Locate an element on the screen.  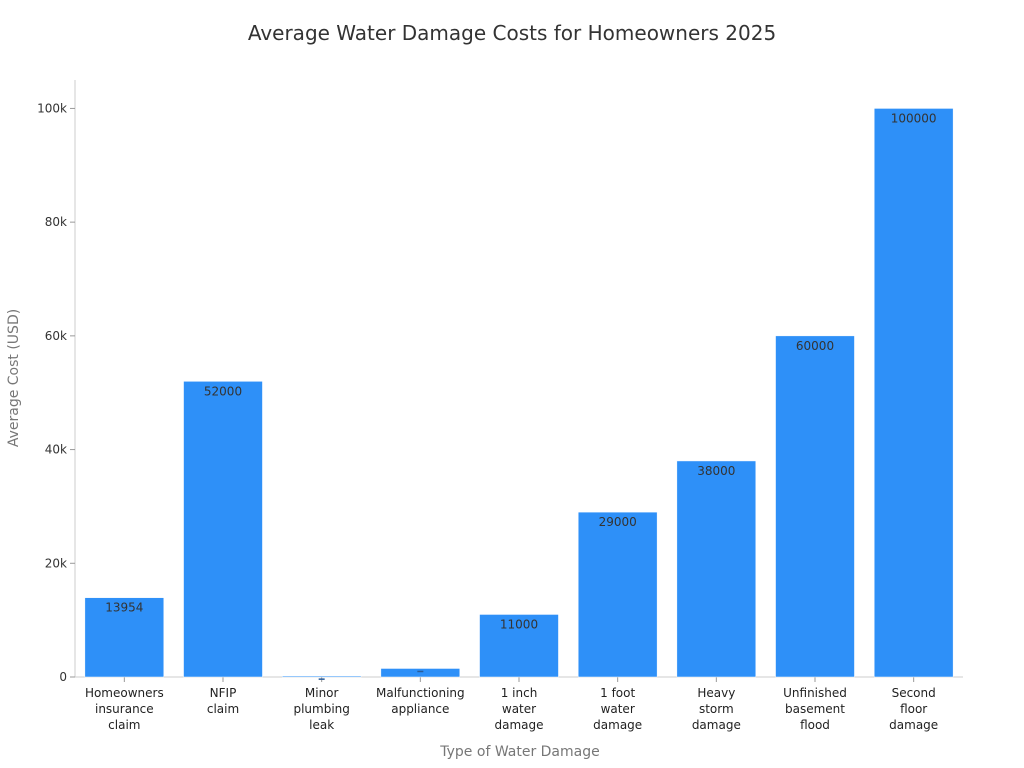
category-label-line: plumbing is located at coordinates (321, 709).